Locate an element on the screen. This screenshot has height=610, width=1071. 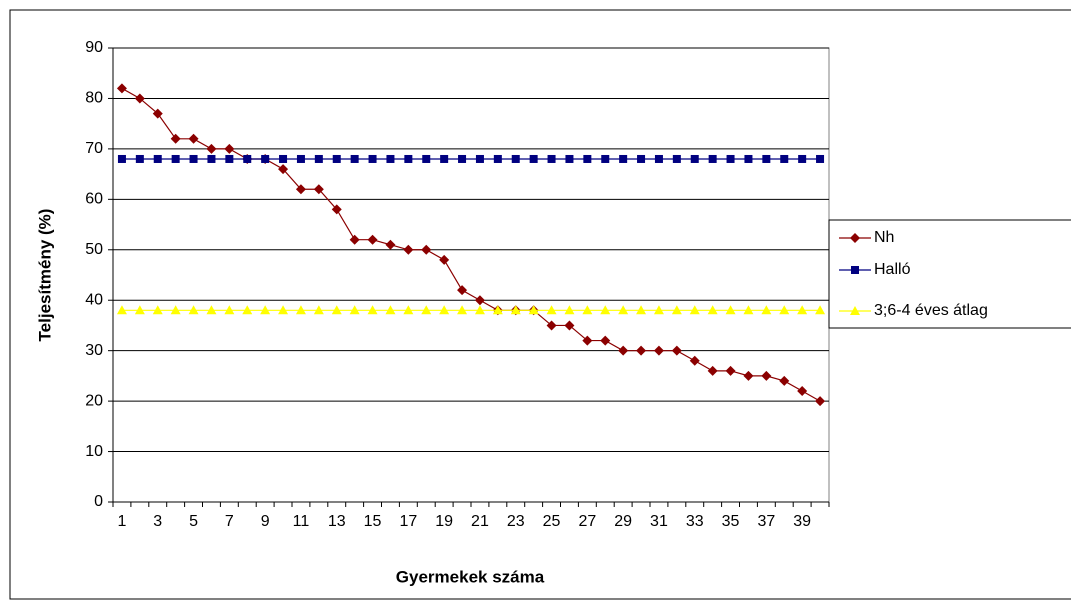
legend-label: Nh is located at coordinates (884, 237).